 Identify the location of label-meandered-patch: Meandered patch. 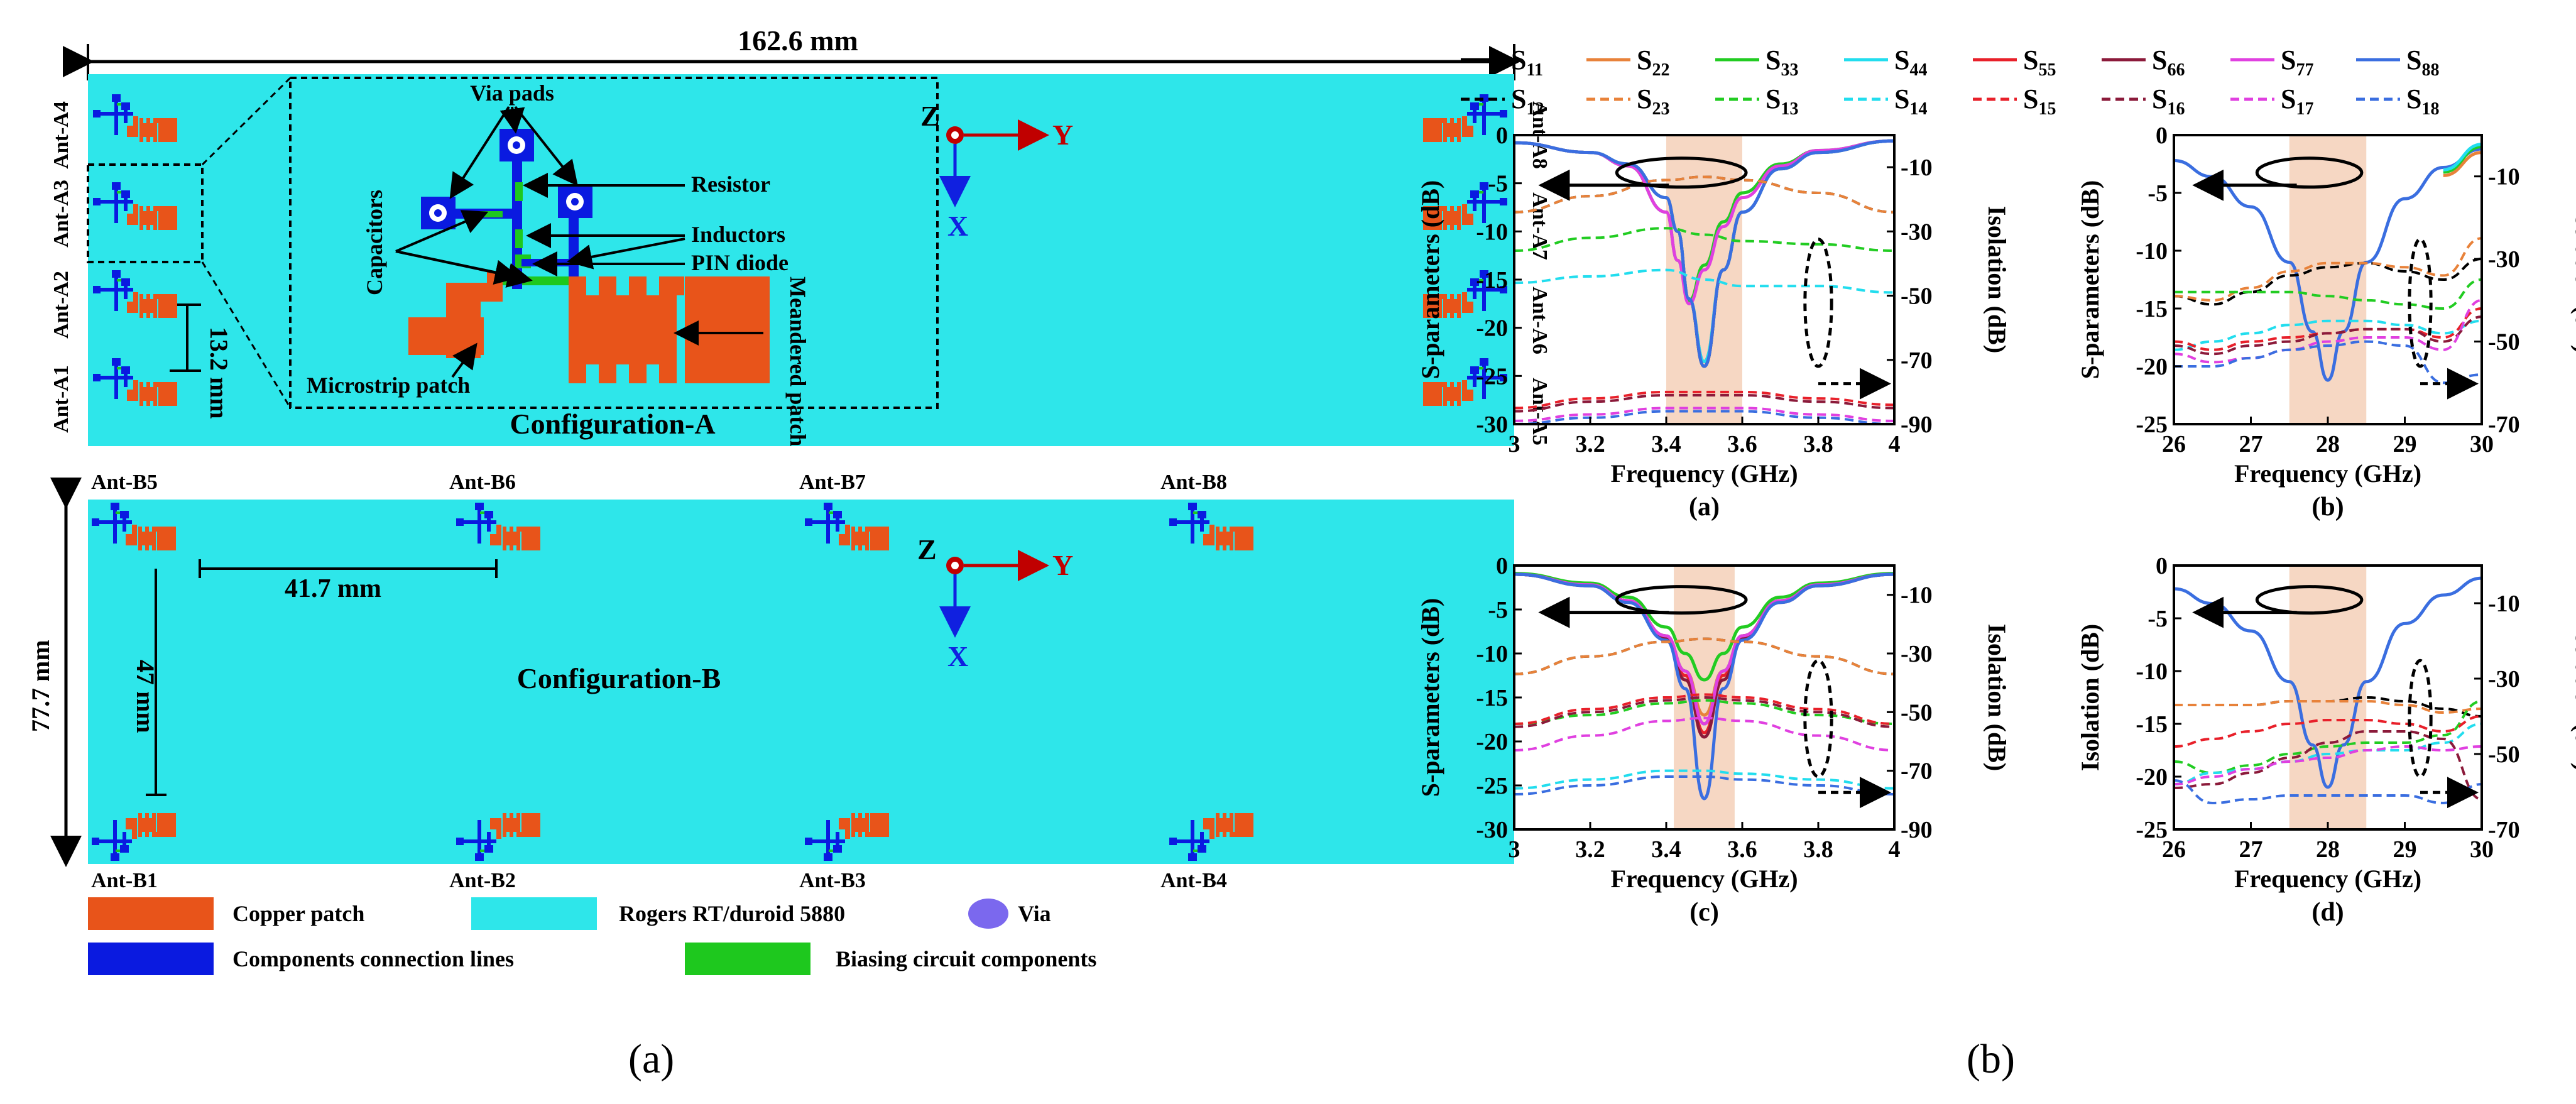
(798, 361).